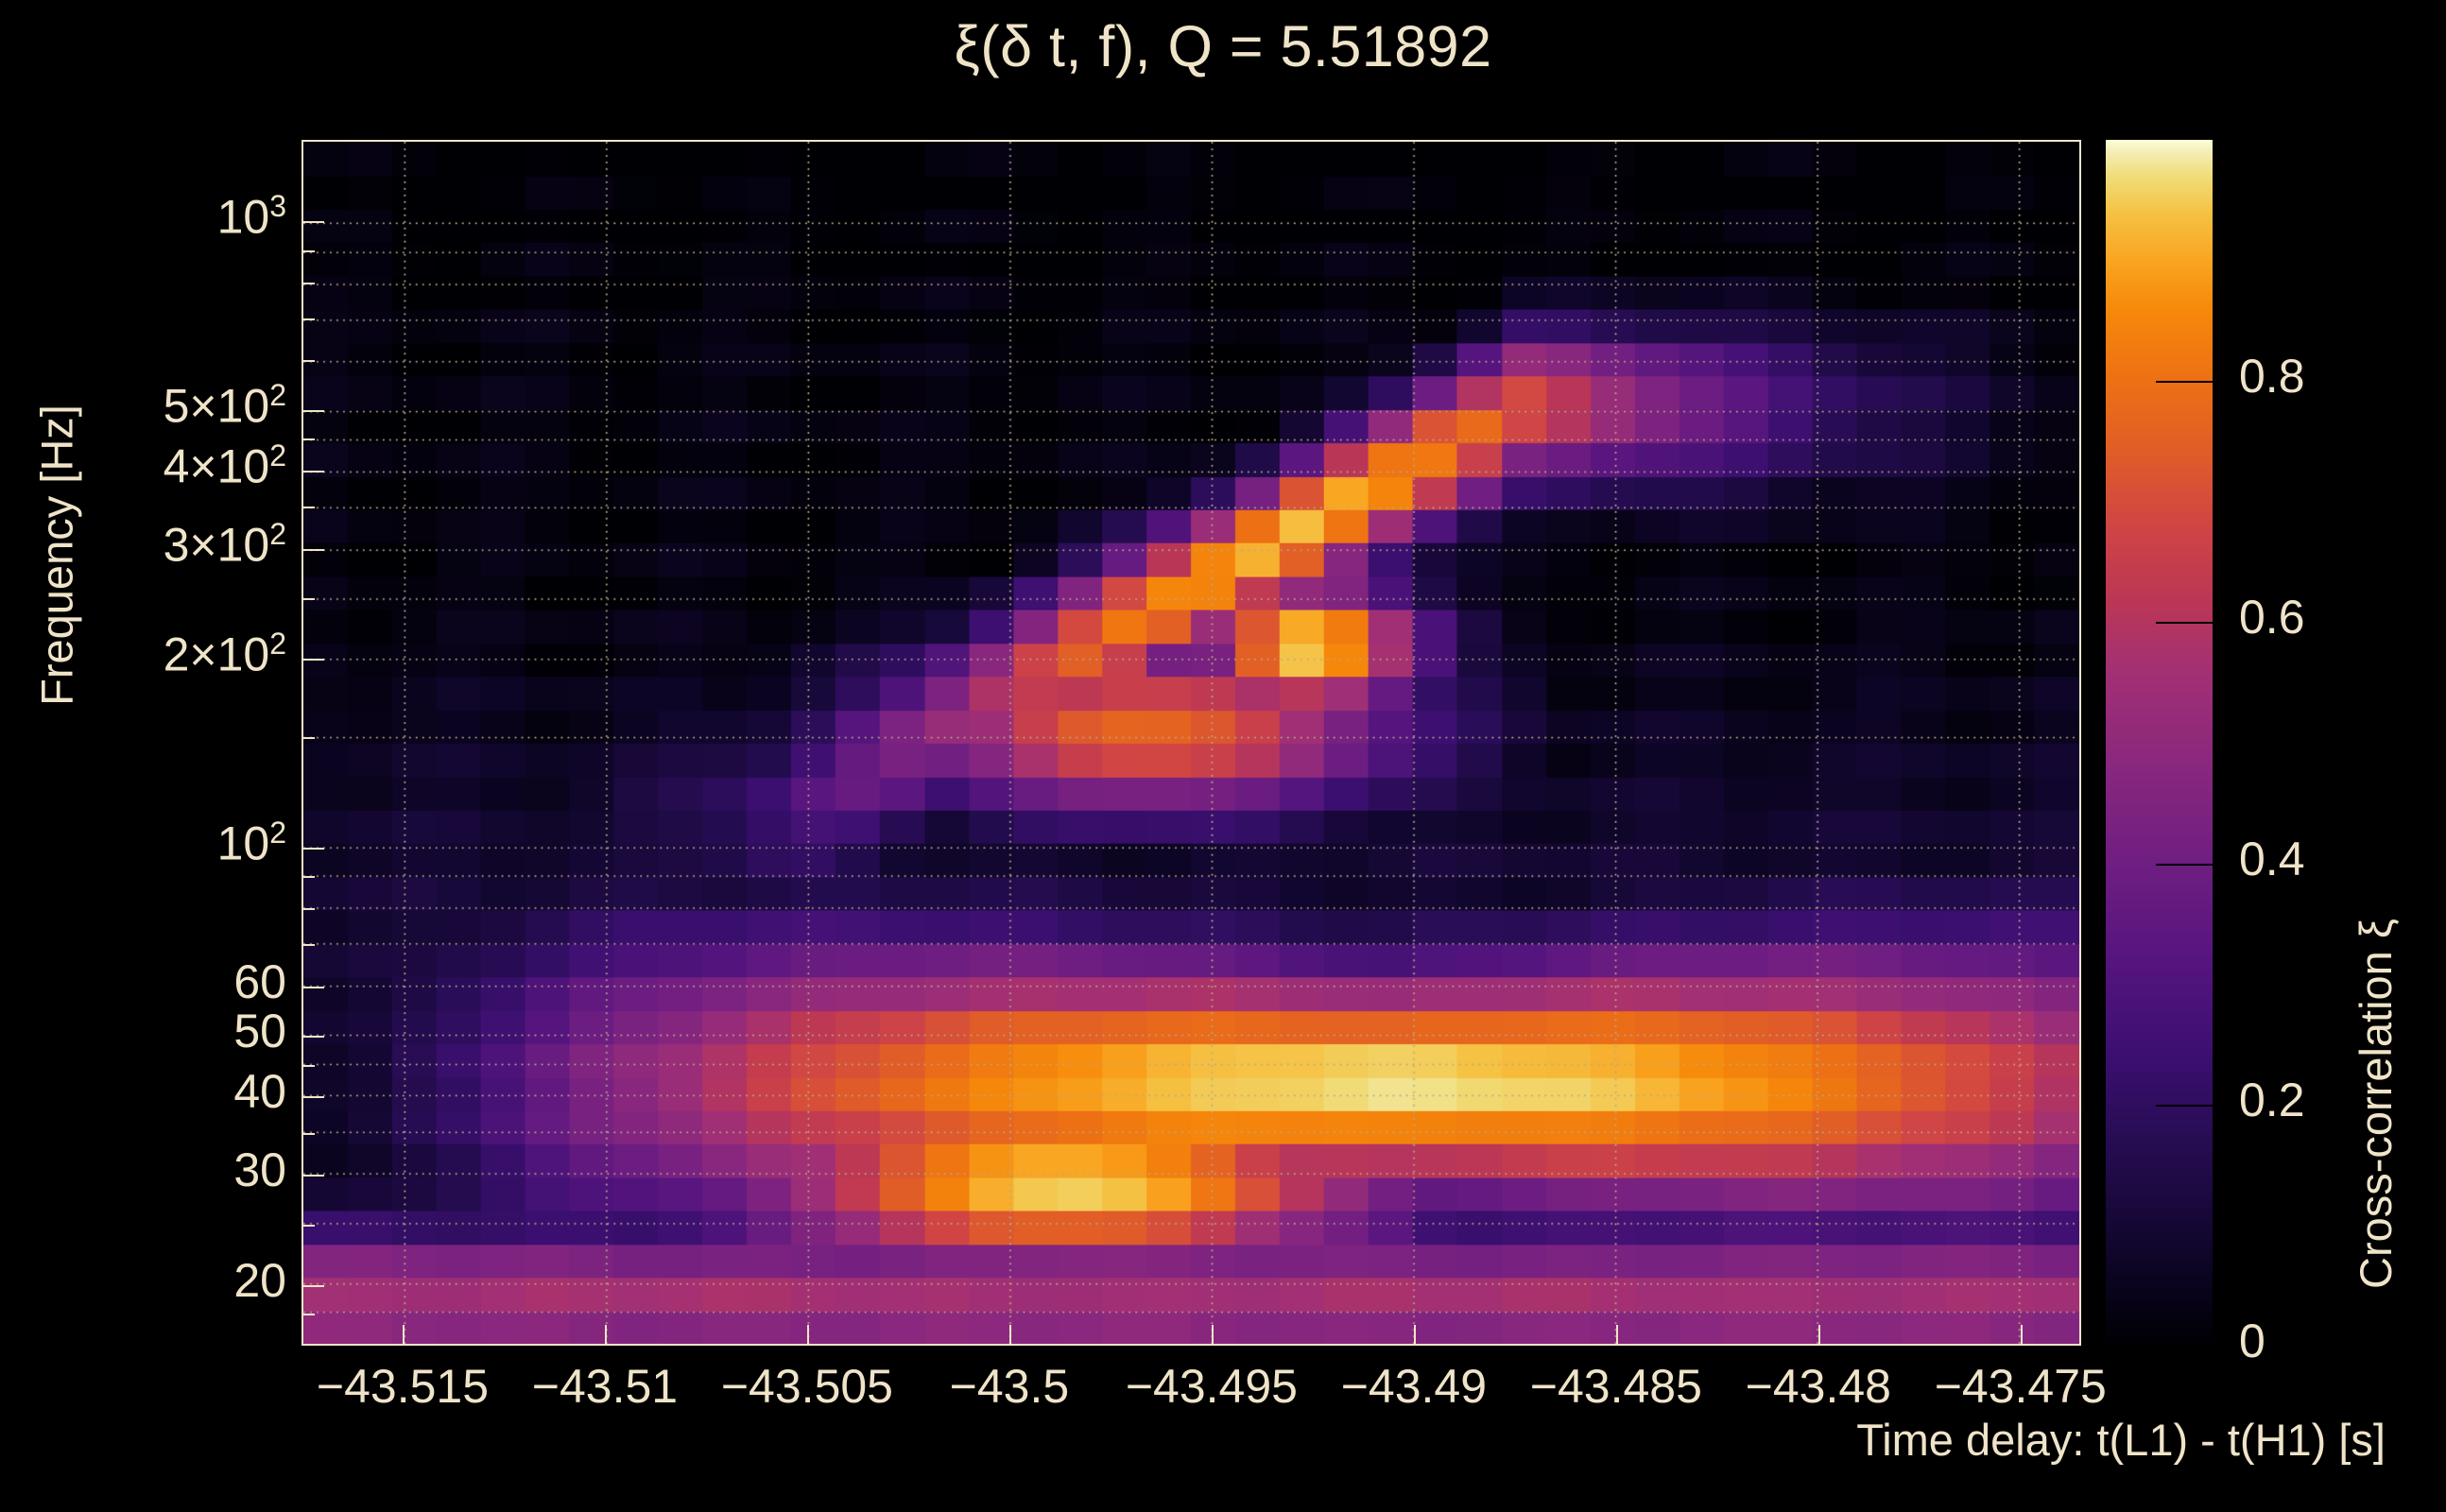 The height and width of the screenshot is (1512, 2446). What do you see at coordinates (225, 405) in the screenshot?
I see `y-tick-label: 5×10²` at bounding box center [225, 405].